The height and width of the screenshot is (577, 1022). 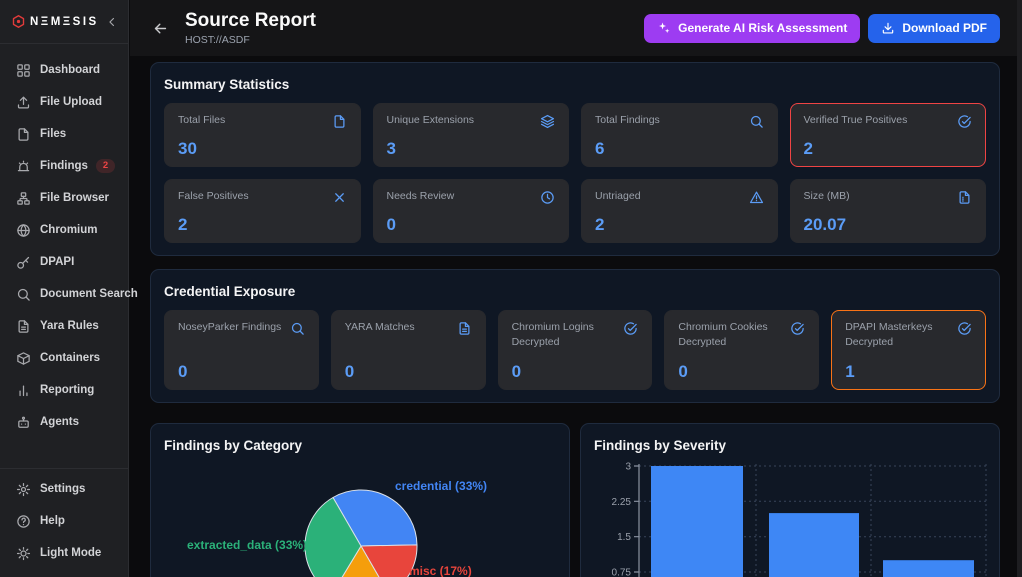 I want to click on nemesis-logo-icon, so click(x=18, y=21).